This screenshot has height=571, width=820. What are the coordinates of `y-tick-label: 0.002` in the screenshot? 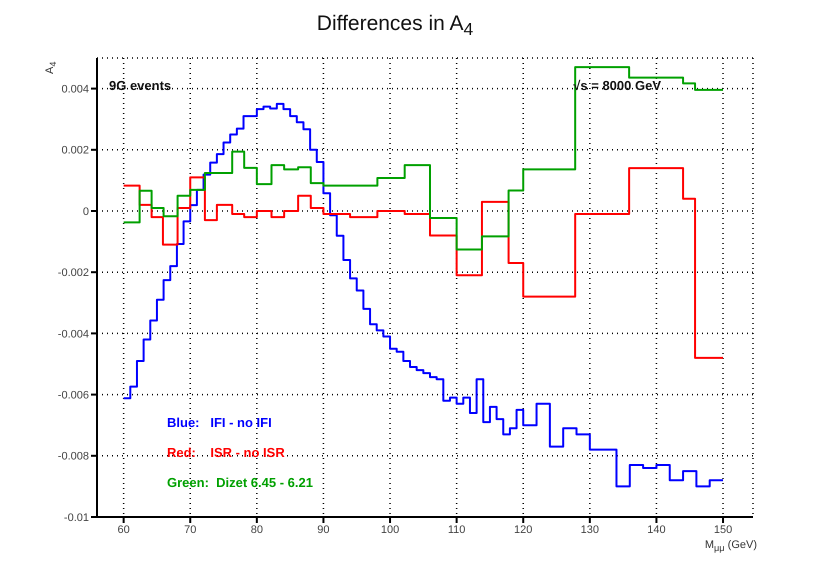 It's located at (75, 150).